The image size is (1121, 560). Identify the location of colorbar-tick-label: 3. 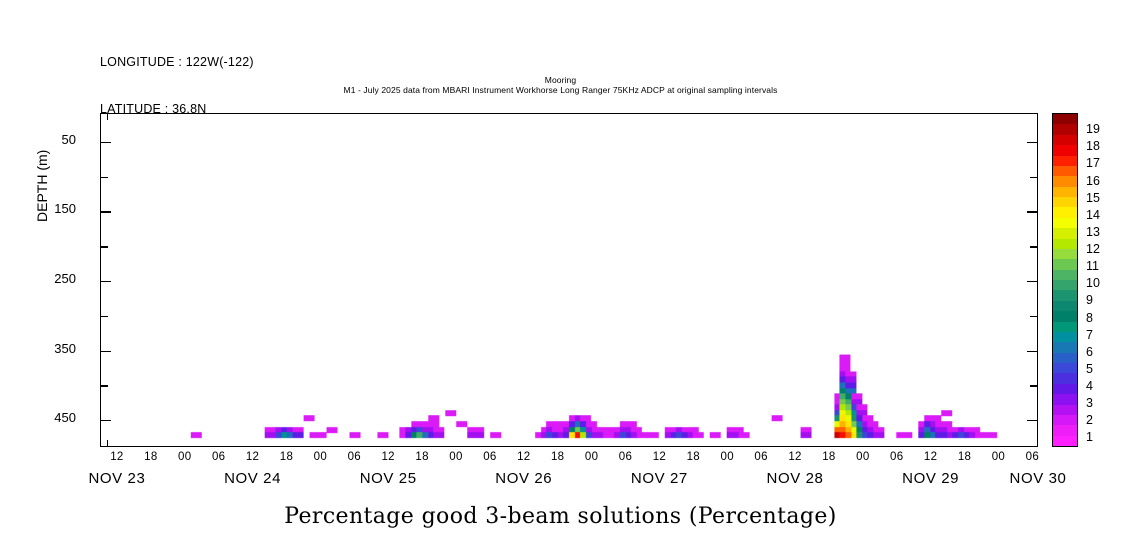
(1089, 403).